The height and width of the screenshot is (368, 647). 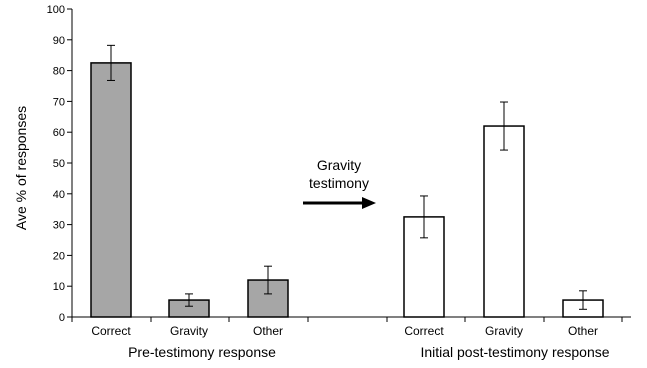 I want to click on testimony-annotation: Gravity testimony, so click(x=339, y=183).